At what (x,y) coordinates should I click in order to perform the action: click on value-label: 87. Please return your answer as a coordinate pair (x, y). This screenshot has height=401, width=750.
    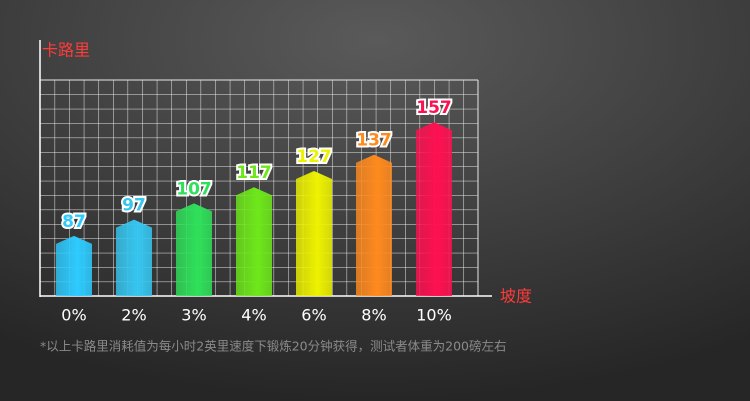
    Looking at the image, I should click on (74, 222).